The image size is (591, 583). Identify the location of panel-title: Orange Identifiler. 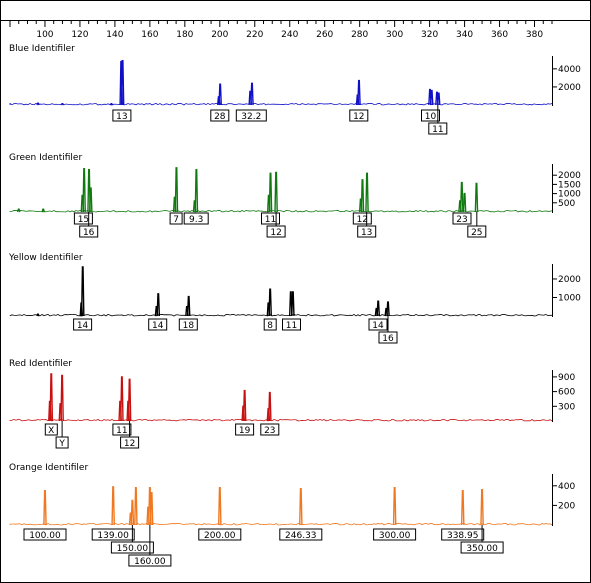
(48, 468).